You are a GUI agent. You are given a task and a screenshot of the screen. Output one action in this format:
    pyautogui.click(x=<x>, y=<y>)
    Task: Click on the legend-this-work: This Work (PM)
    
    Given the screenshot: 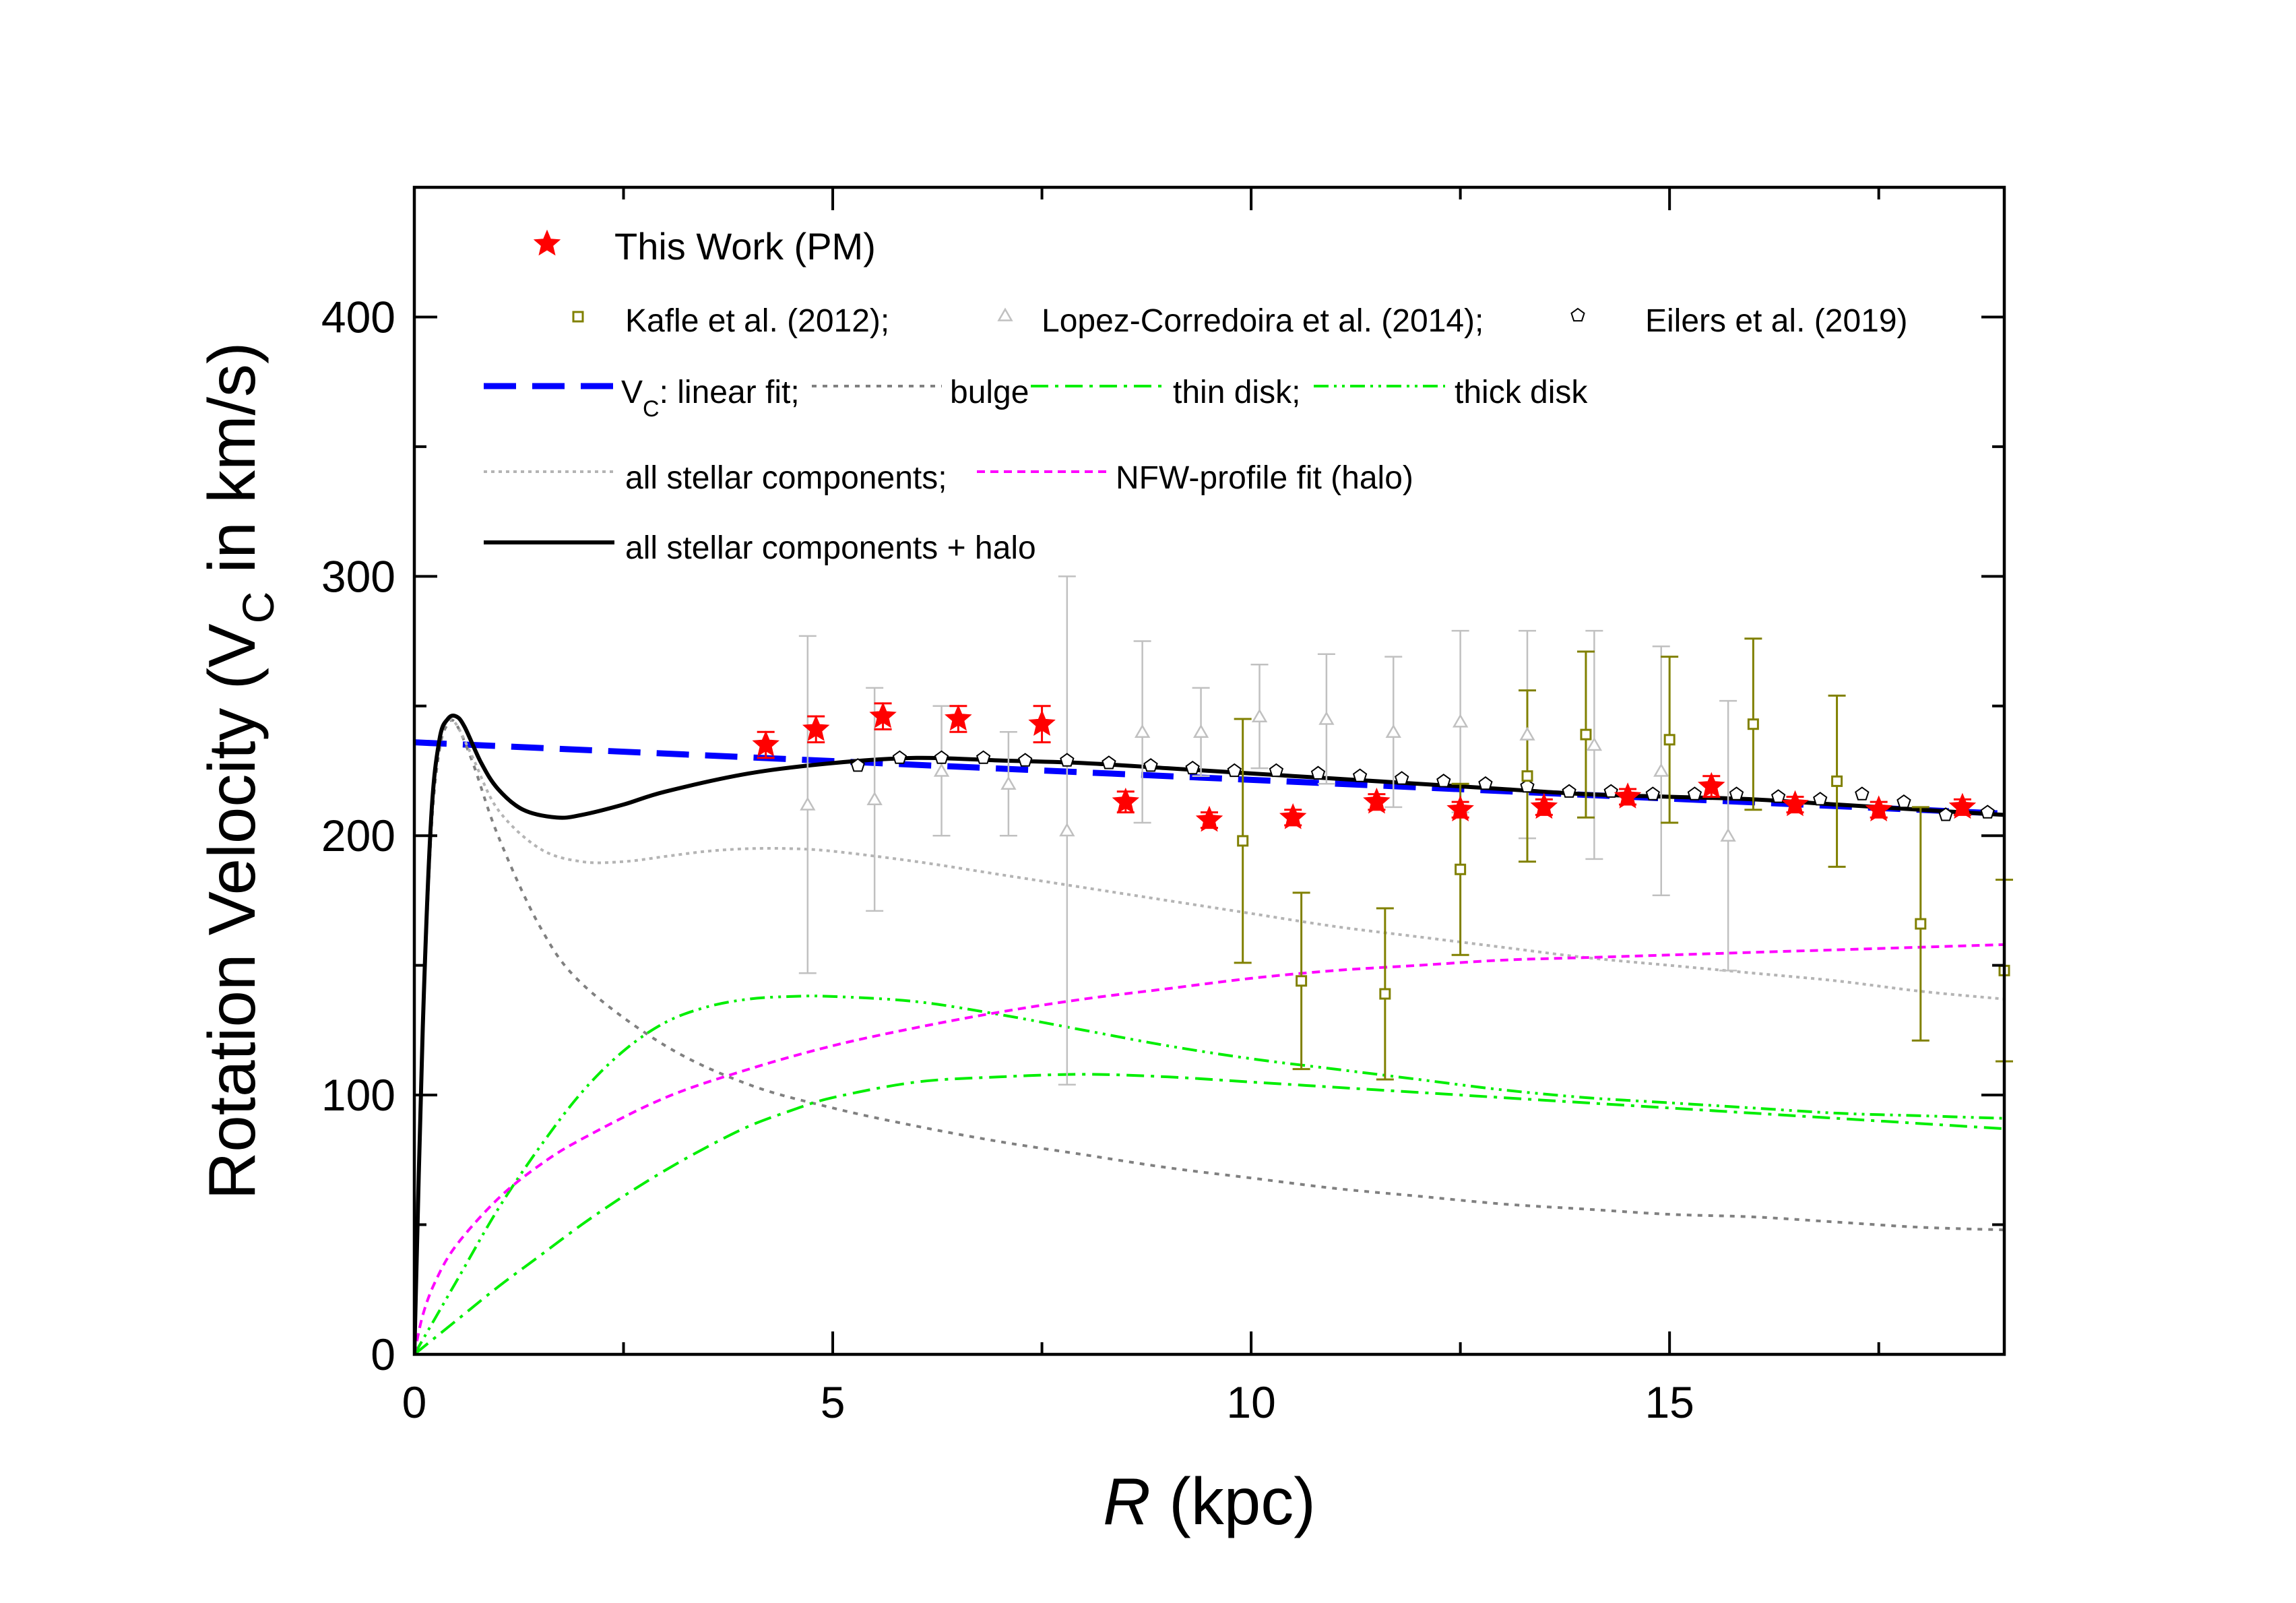 What is the action you would take?
    pyautogui.click(x=745, y=246)
    